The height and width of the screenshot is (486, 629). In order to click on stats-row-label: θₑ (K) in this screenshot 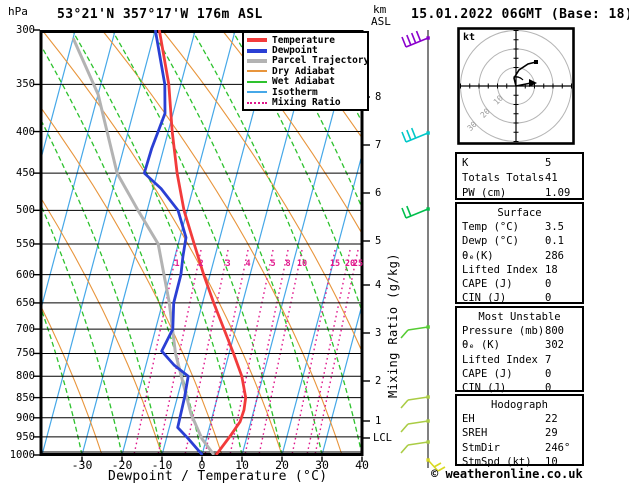, I will do `click(481, 345)`.